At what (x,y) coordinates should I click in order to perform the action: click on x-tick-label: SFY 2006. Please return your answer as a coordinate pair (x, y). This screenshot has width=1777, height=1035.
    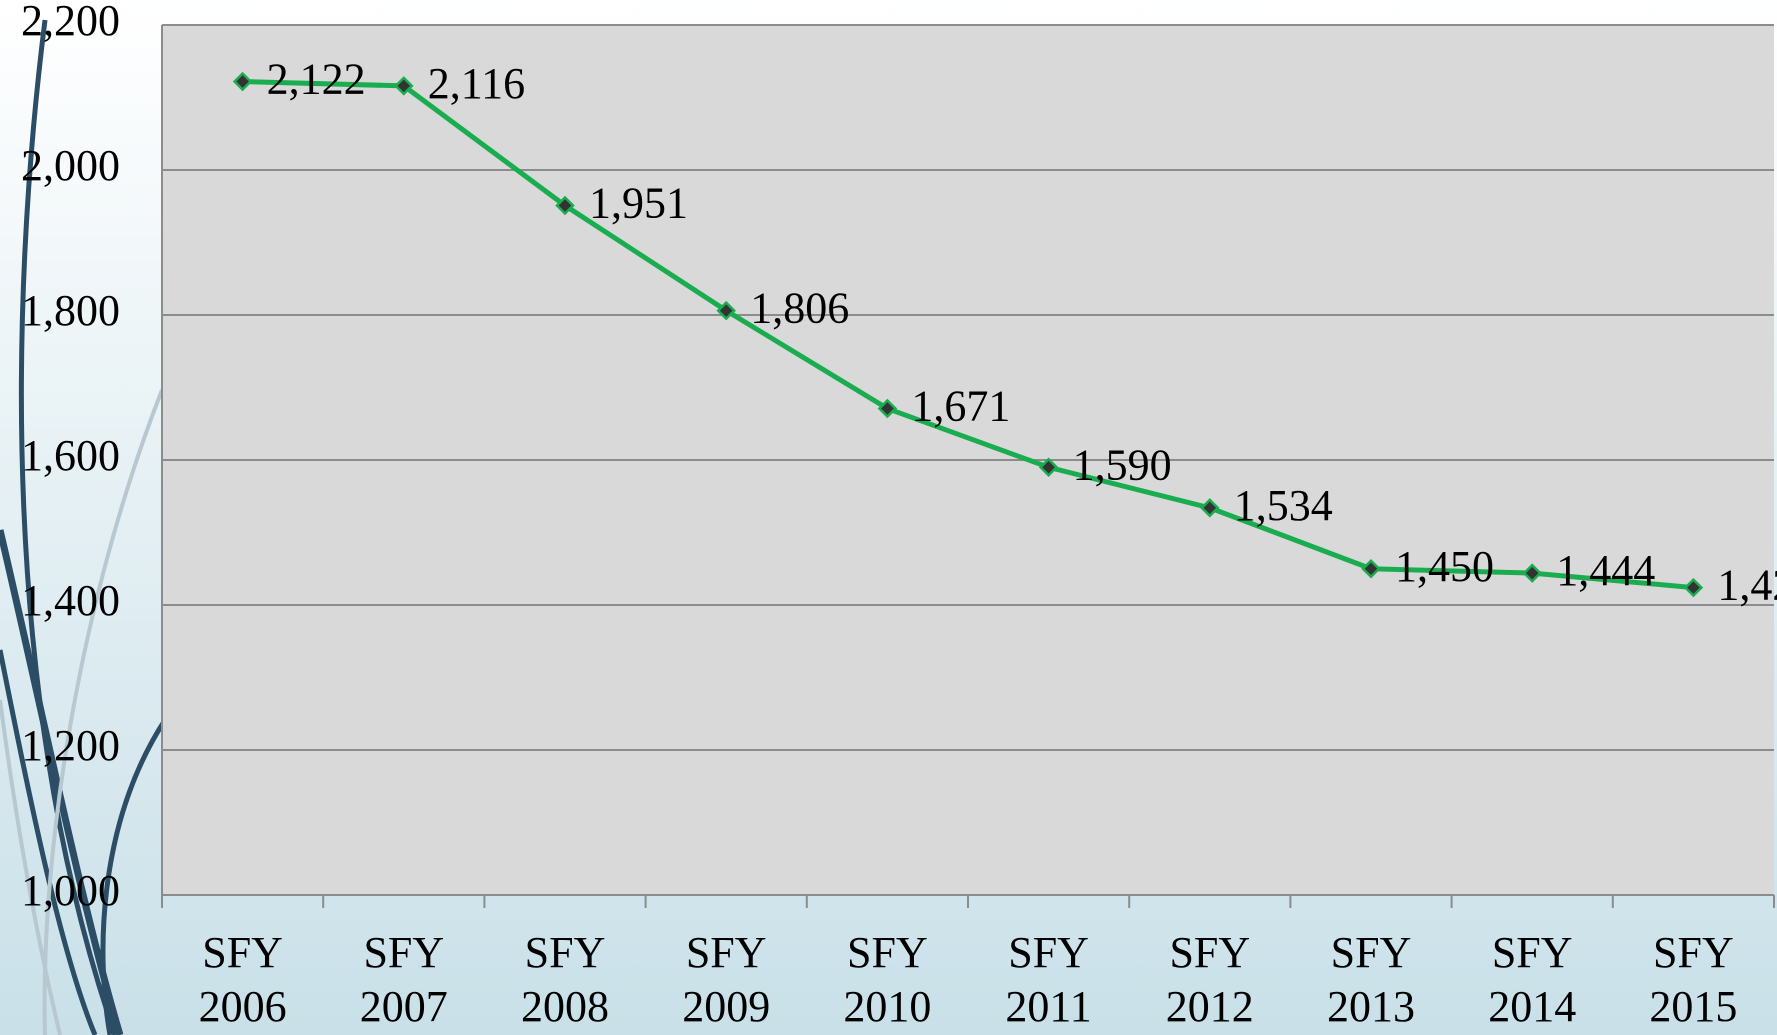
    Looking at the image, I should click on (243, 979).